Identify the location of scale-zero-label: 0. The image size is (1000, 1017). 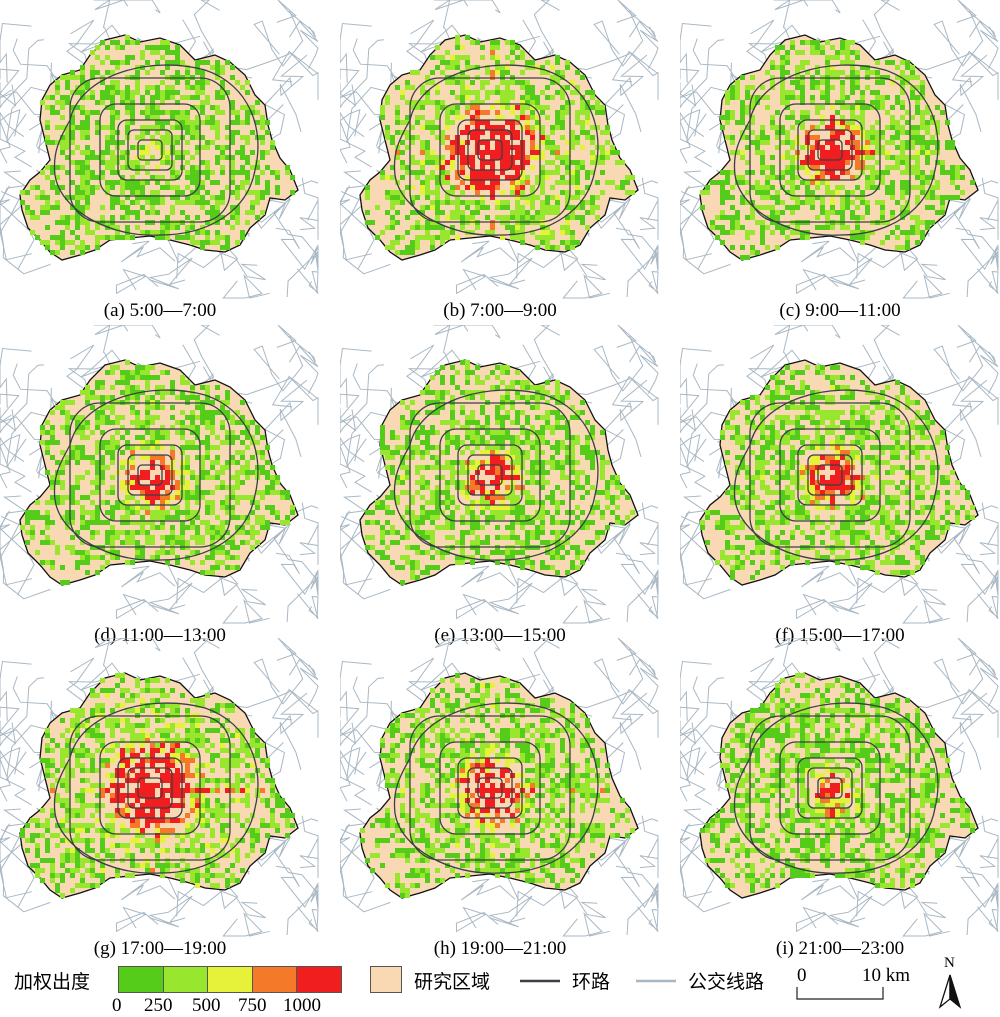
(802, 976).